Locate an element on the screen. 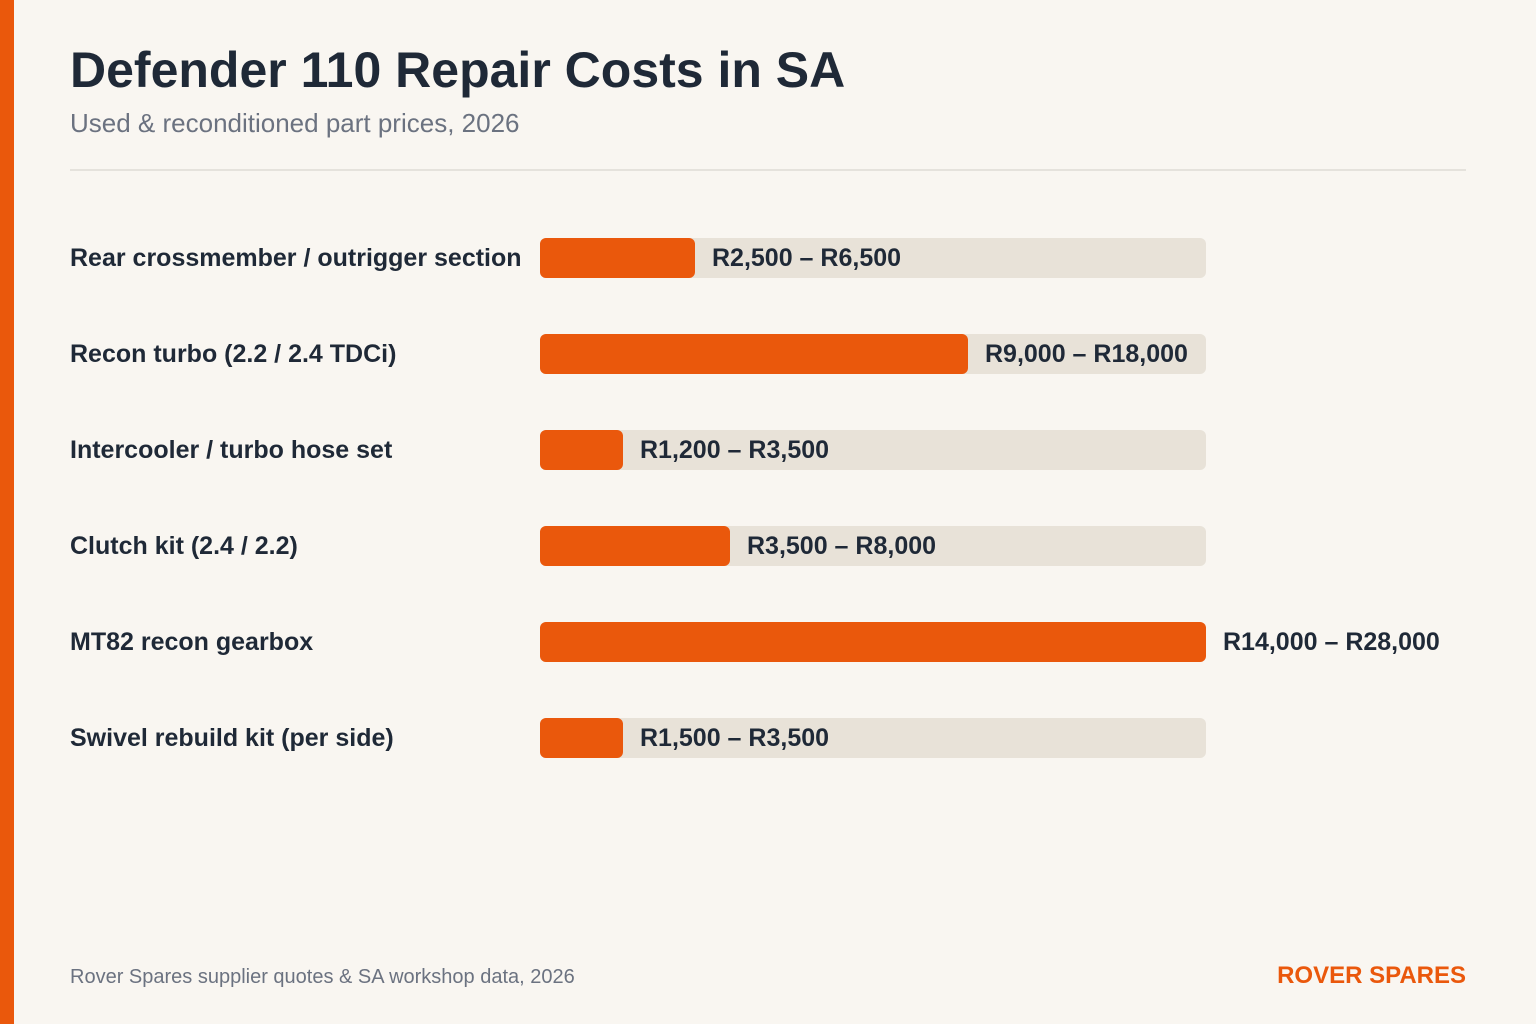  category-label: MT82 recon gearbox is located at coordinates (192, 642).